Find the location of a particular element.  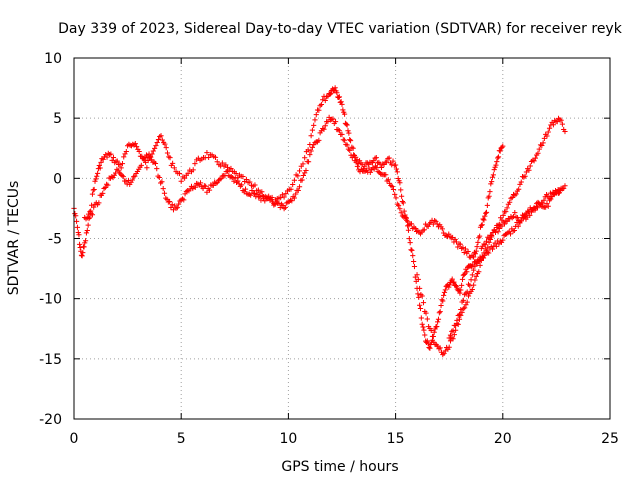

y-tick-label: -10 is located at coordinates (50, 300).